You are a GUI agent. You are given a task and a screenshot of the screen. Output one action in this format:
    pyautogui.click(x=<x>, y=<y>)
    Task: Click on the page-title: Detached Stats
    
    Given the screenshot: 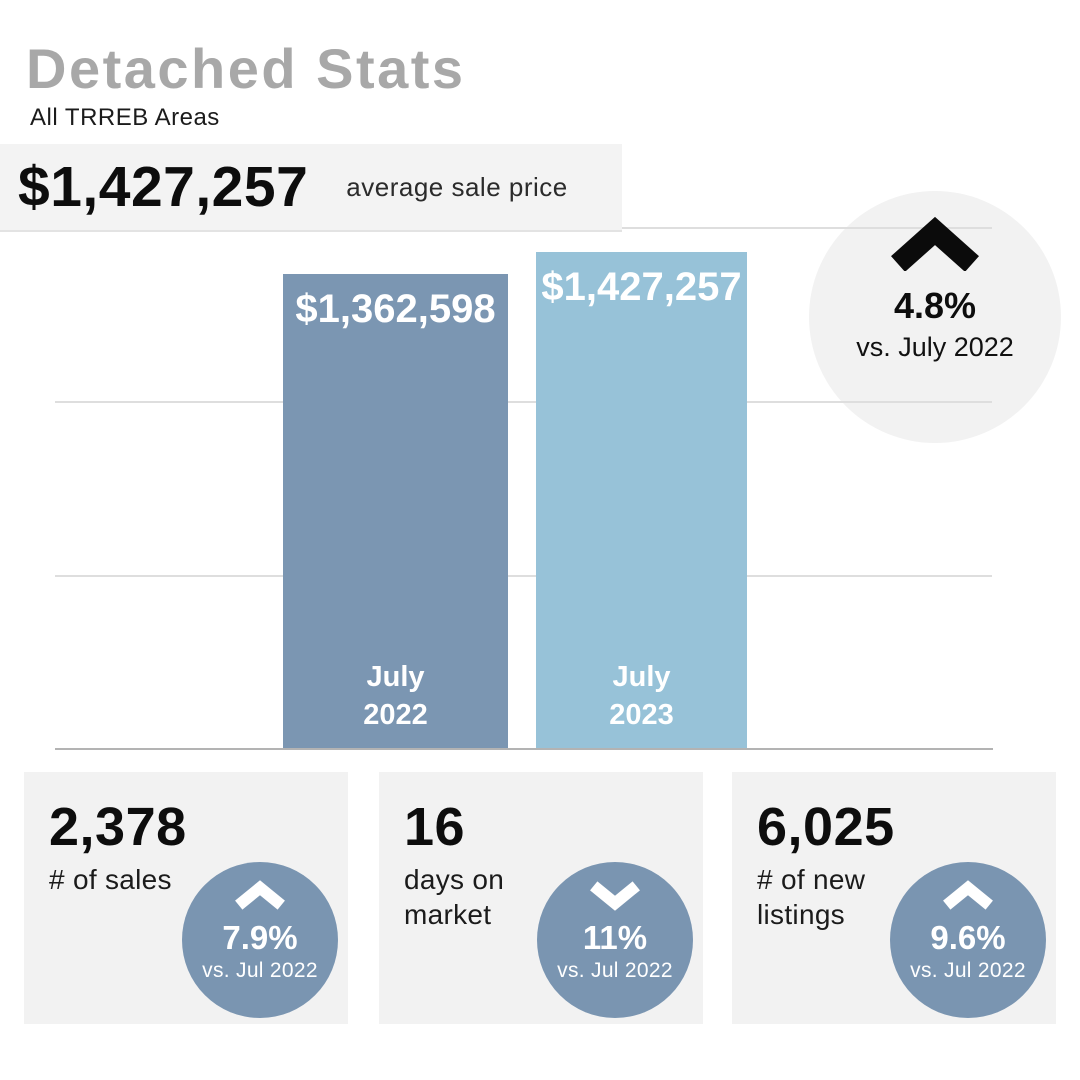 What is the action you would take?
    pyautogui.click(x=246, y=68)
    